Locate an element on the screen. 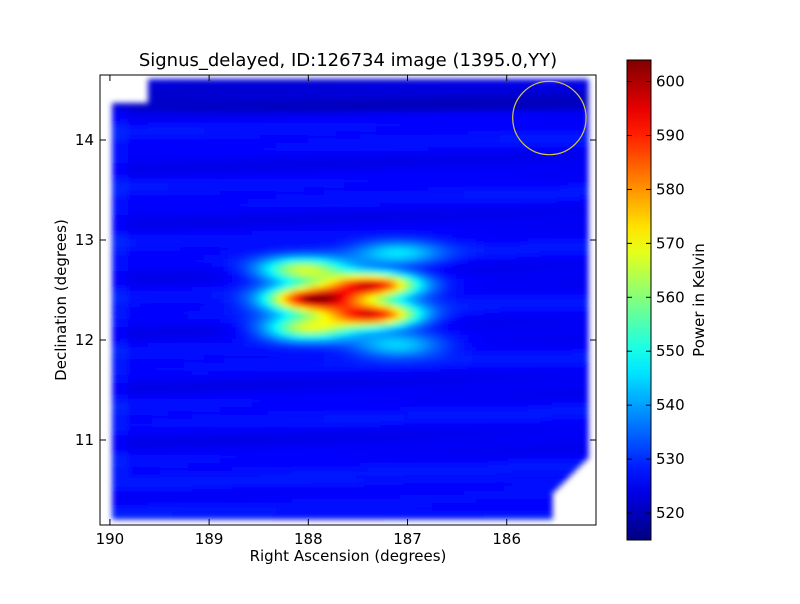 The width and height of the screenshot is (800, 604). colorbar-tick-label: 520 is located at coordinates (670, 513).